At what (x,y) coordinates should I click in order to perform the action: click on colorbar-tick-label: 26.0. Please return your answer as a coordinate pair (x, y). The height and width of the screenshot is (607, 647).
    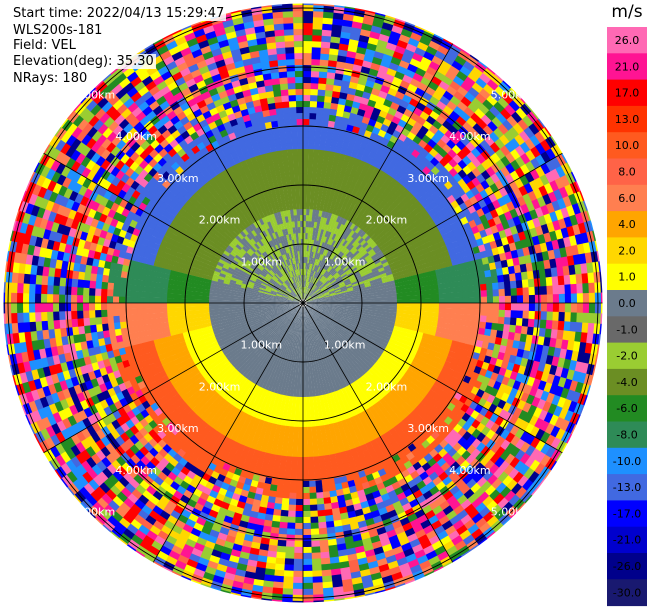
    Looking at the image, I should click on (627, 40).